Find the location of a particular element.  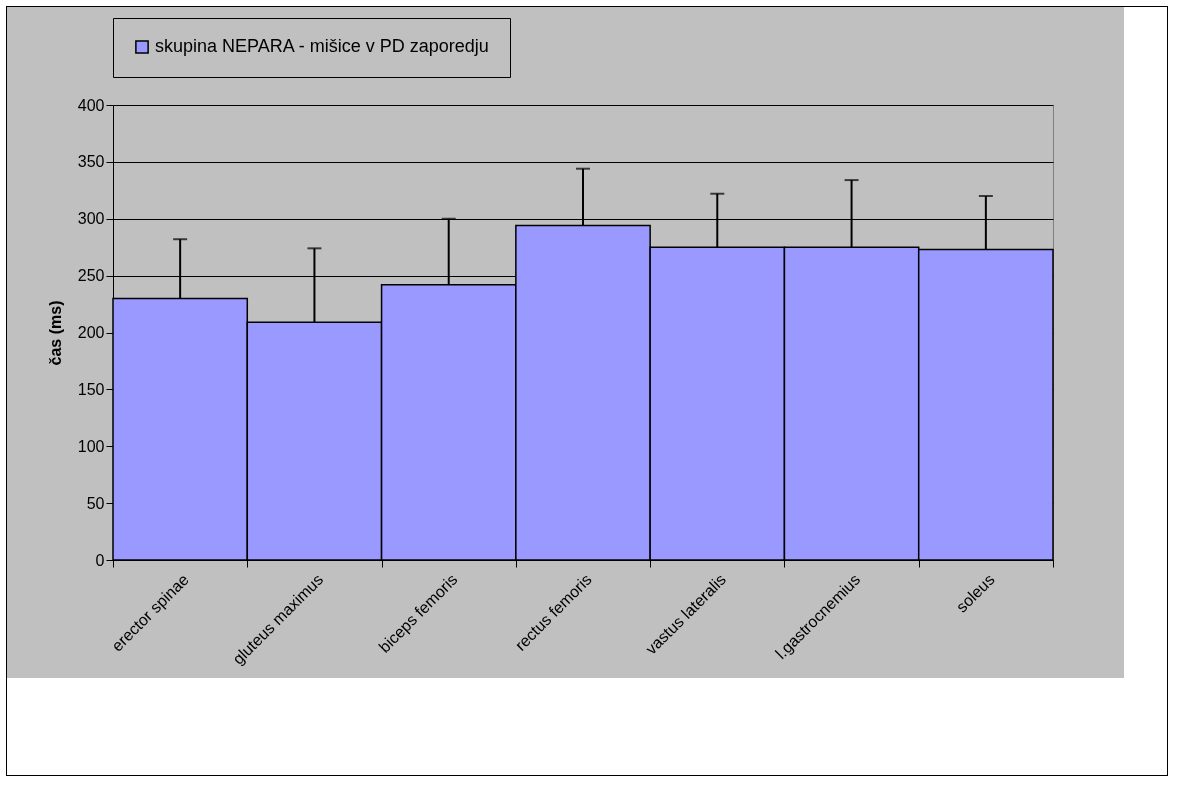

y-tick-label: 200 is located at coordinates (91, 332).